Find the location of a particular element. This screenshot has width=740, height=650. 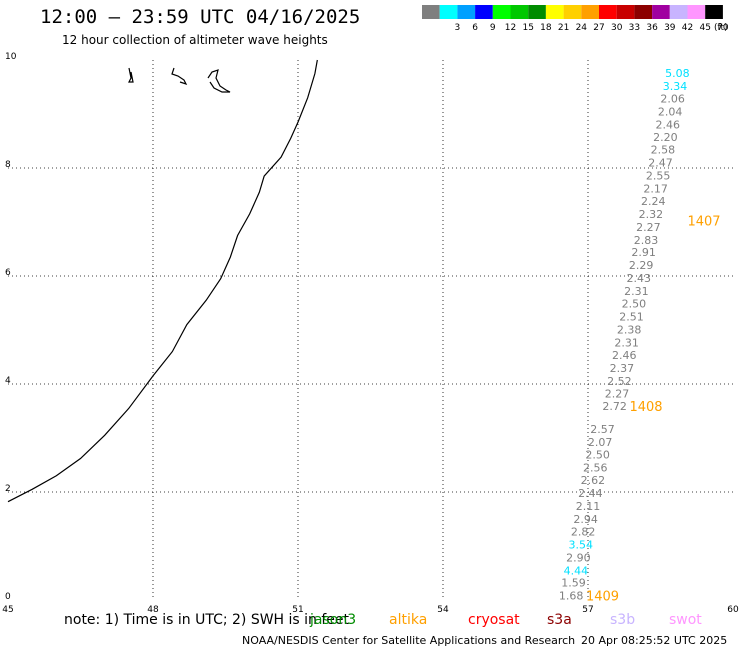

wave-height-point: 2.94 is located at coordinates (585, 519).